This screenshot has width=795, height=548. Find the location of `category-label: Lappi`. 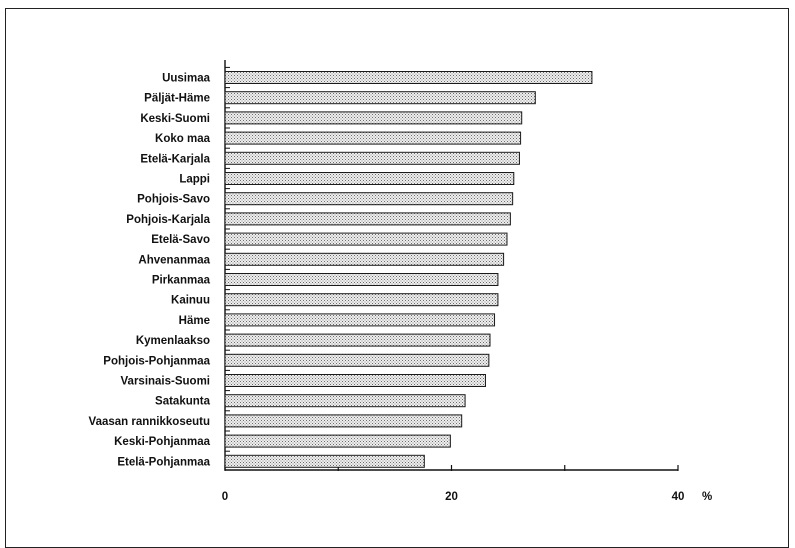

category-label: Lappi is located at coordinates (194, 180).